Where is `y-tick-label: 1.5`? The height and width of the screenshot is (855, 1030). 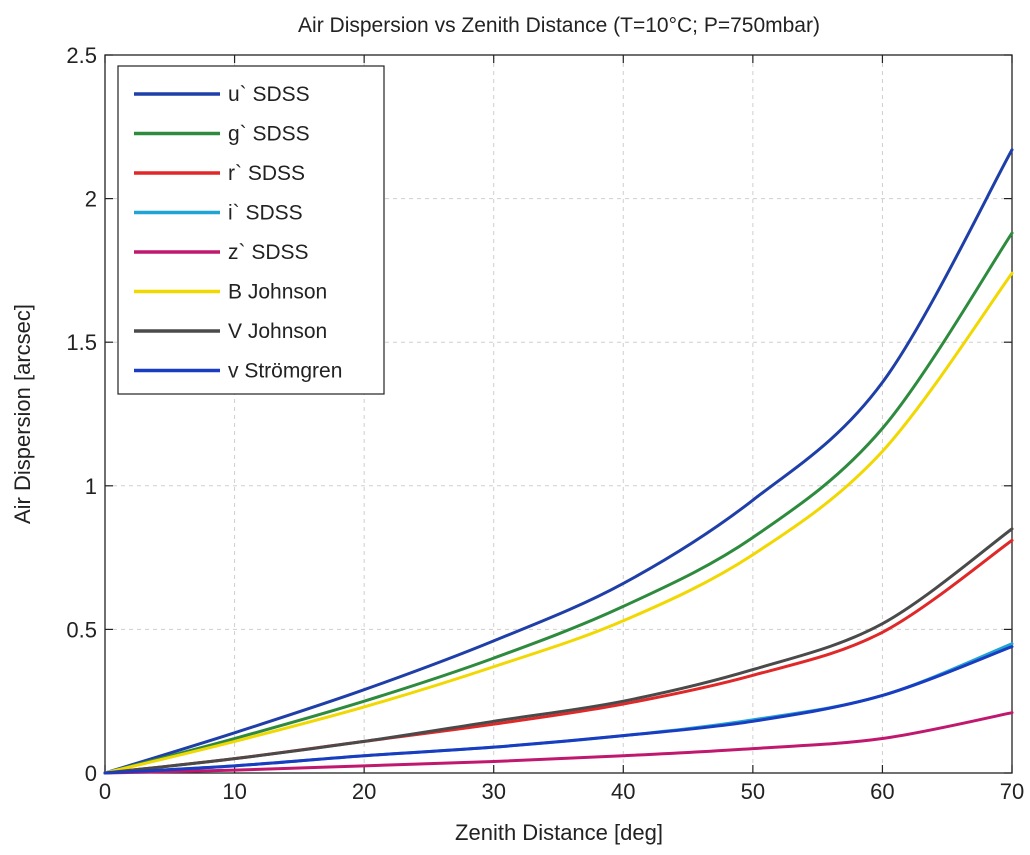
y-tick-label: 1.5 is located at coordinates (81, 342).